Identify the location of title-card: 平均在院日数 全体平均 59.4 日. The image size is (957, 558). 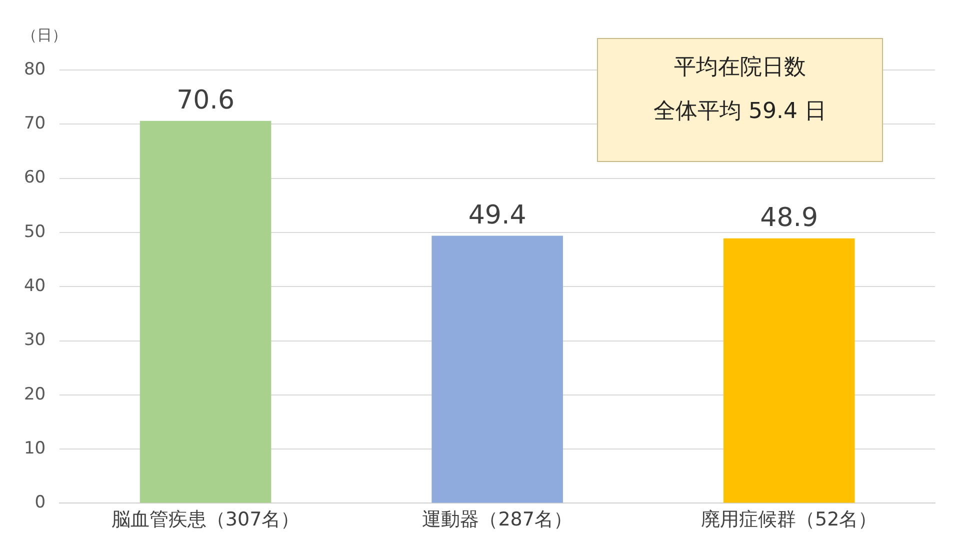
(740, 100).